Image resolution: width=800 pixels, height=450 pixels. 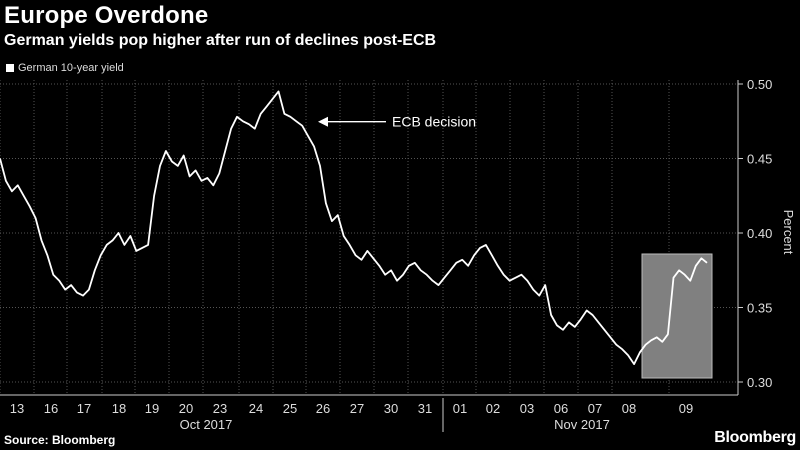 I want to click on x-tick-label: 31, so click(x=425, y=408).